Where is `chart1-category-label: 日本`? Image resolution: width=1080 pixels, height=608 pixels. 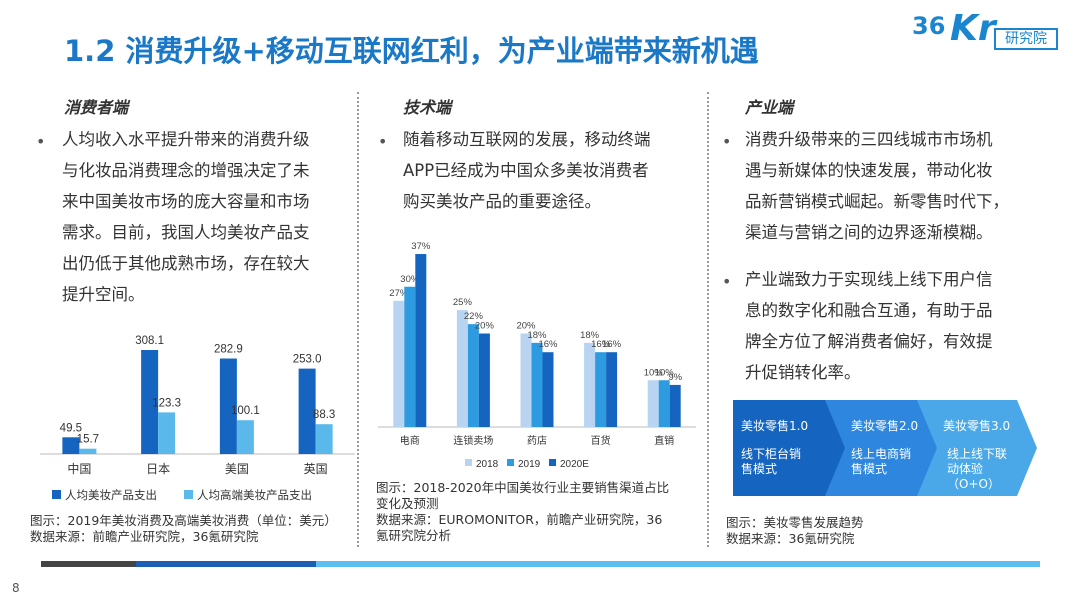 chart1-category-label: 日本 is located at coordinates (158, 469).